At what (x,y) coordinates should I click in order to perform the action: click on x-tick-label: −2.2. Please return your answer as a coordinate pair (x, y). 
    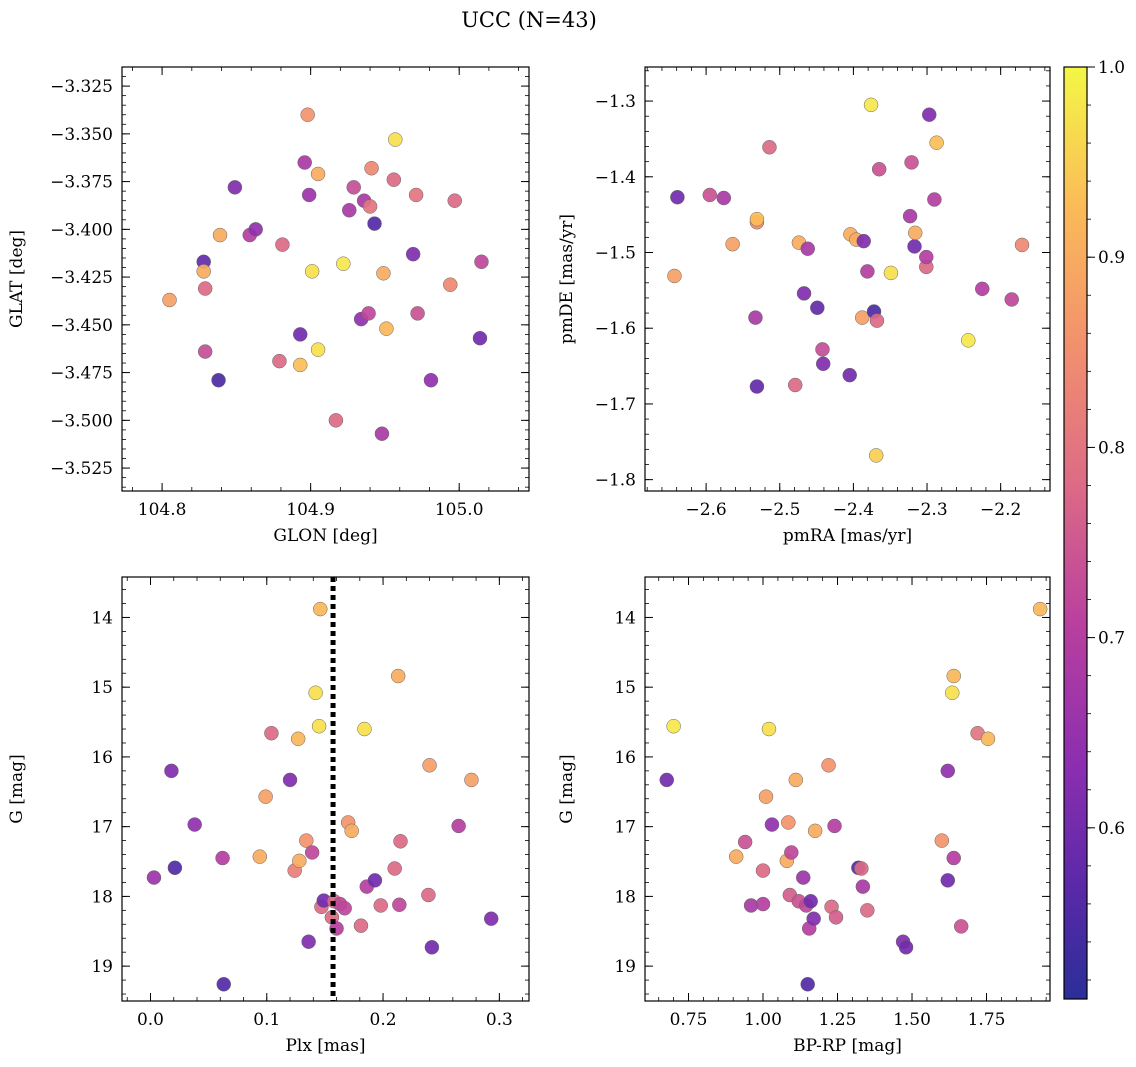
    Looking at the image, I should click on (1000, 510).